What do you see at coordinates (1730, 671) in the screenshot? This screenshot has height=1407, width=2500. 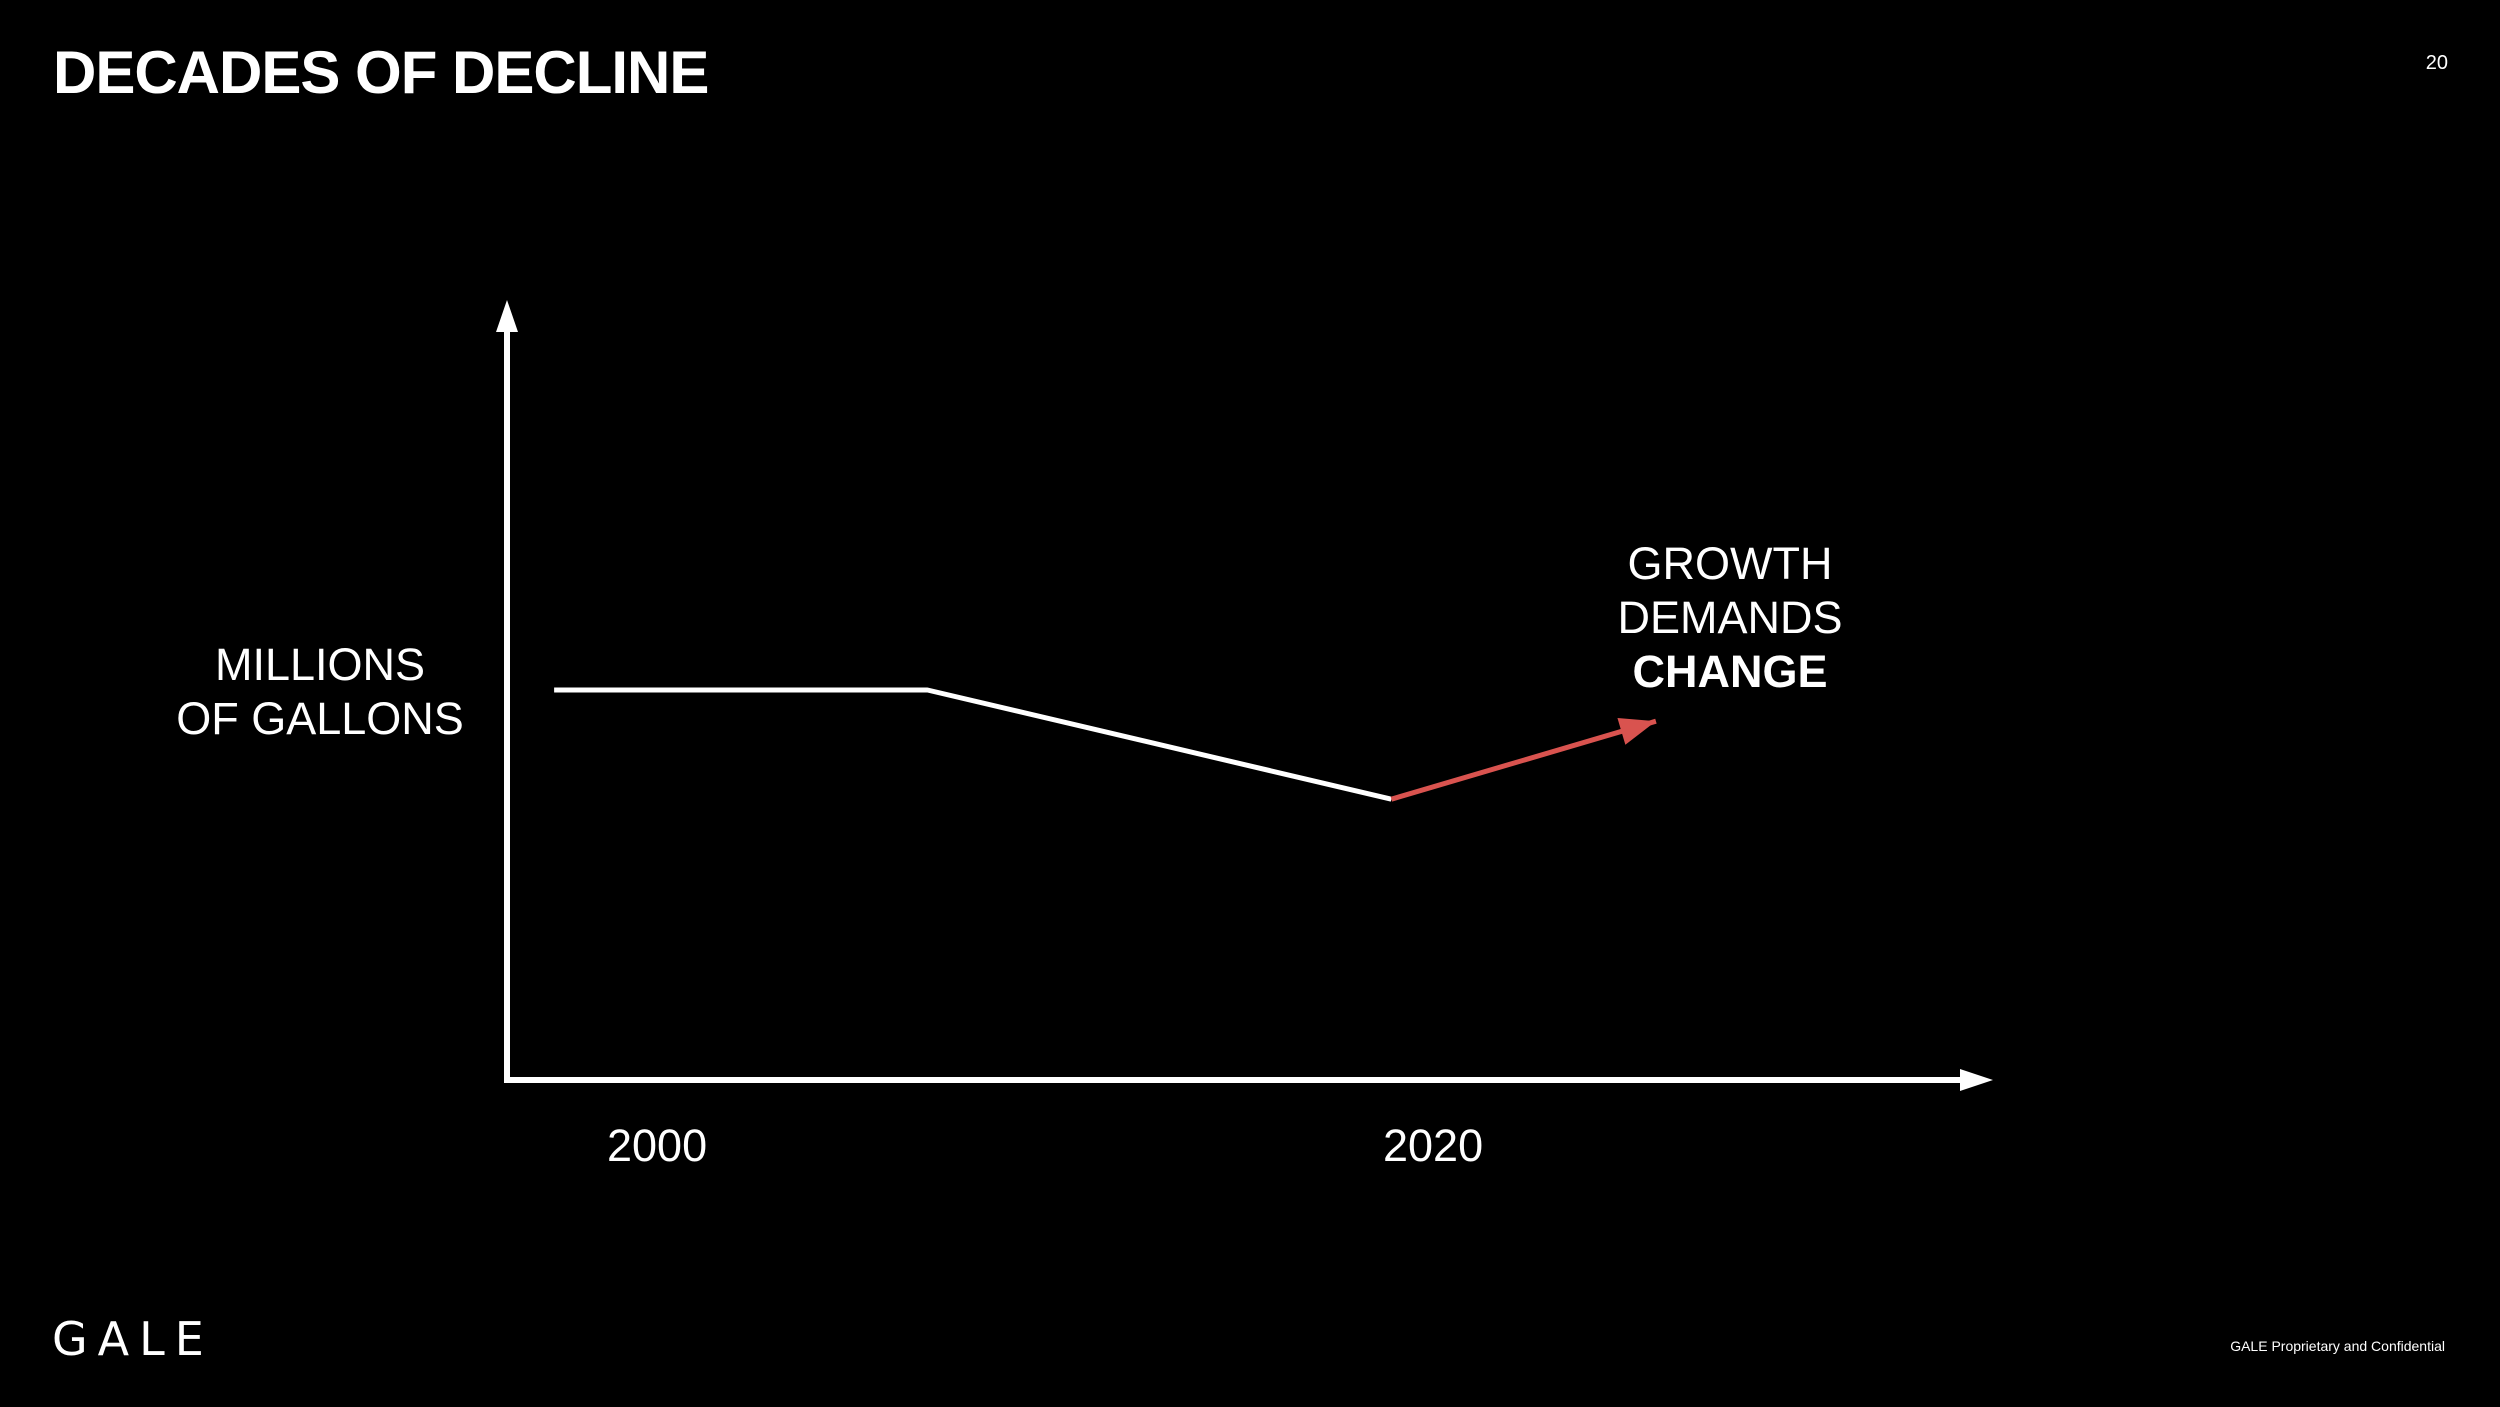 I see `annotation-emphasis: CHANGE` at bounding box center [1730, 671].